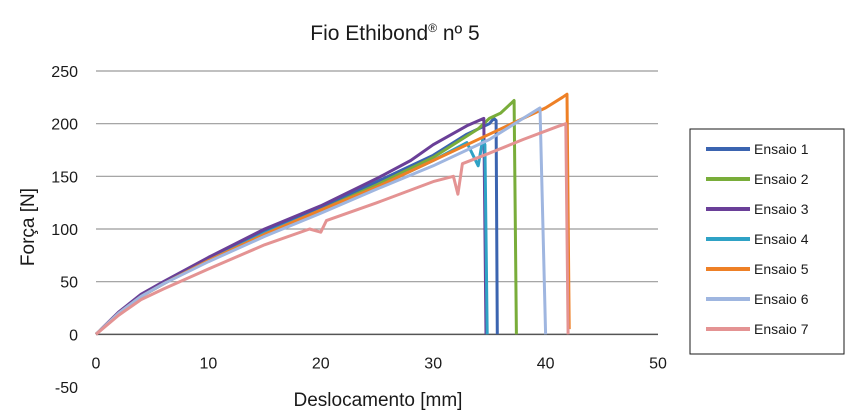  Describe the element at coordinates (66, 388) in the screenshot. I see `y-tick-label: -50` at that location.